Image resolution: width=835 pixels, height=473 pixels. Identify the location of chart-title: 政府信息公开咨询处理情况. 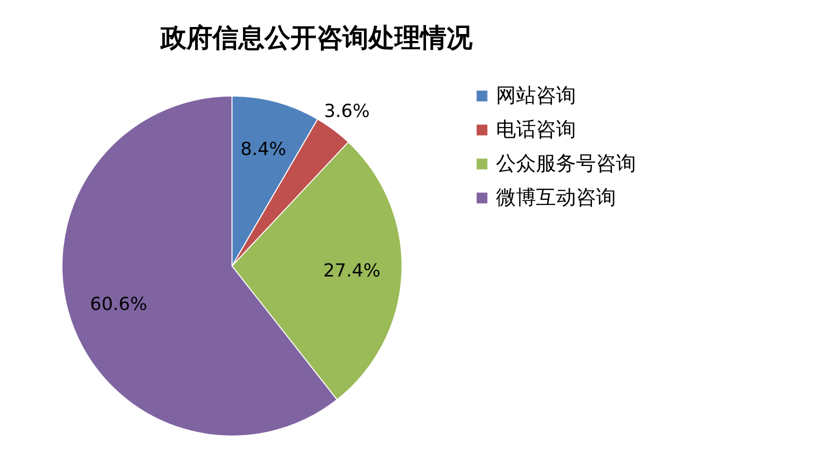
(317, 39).